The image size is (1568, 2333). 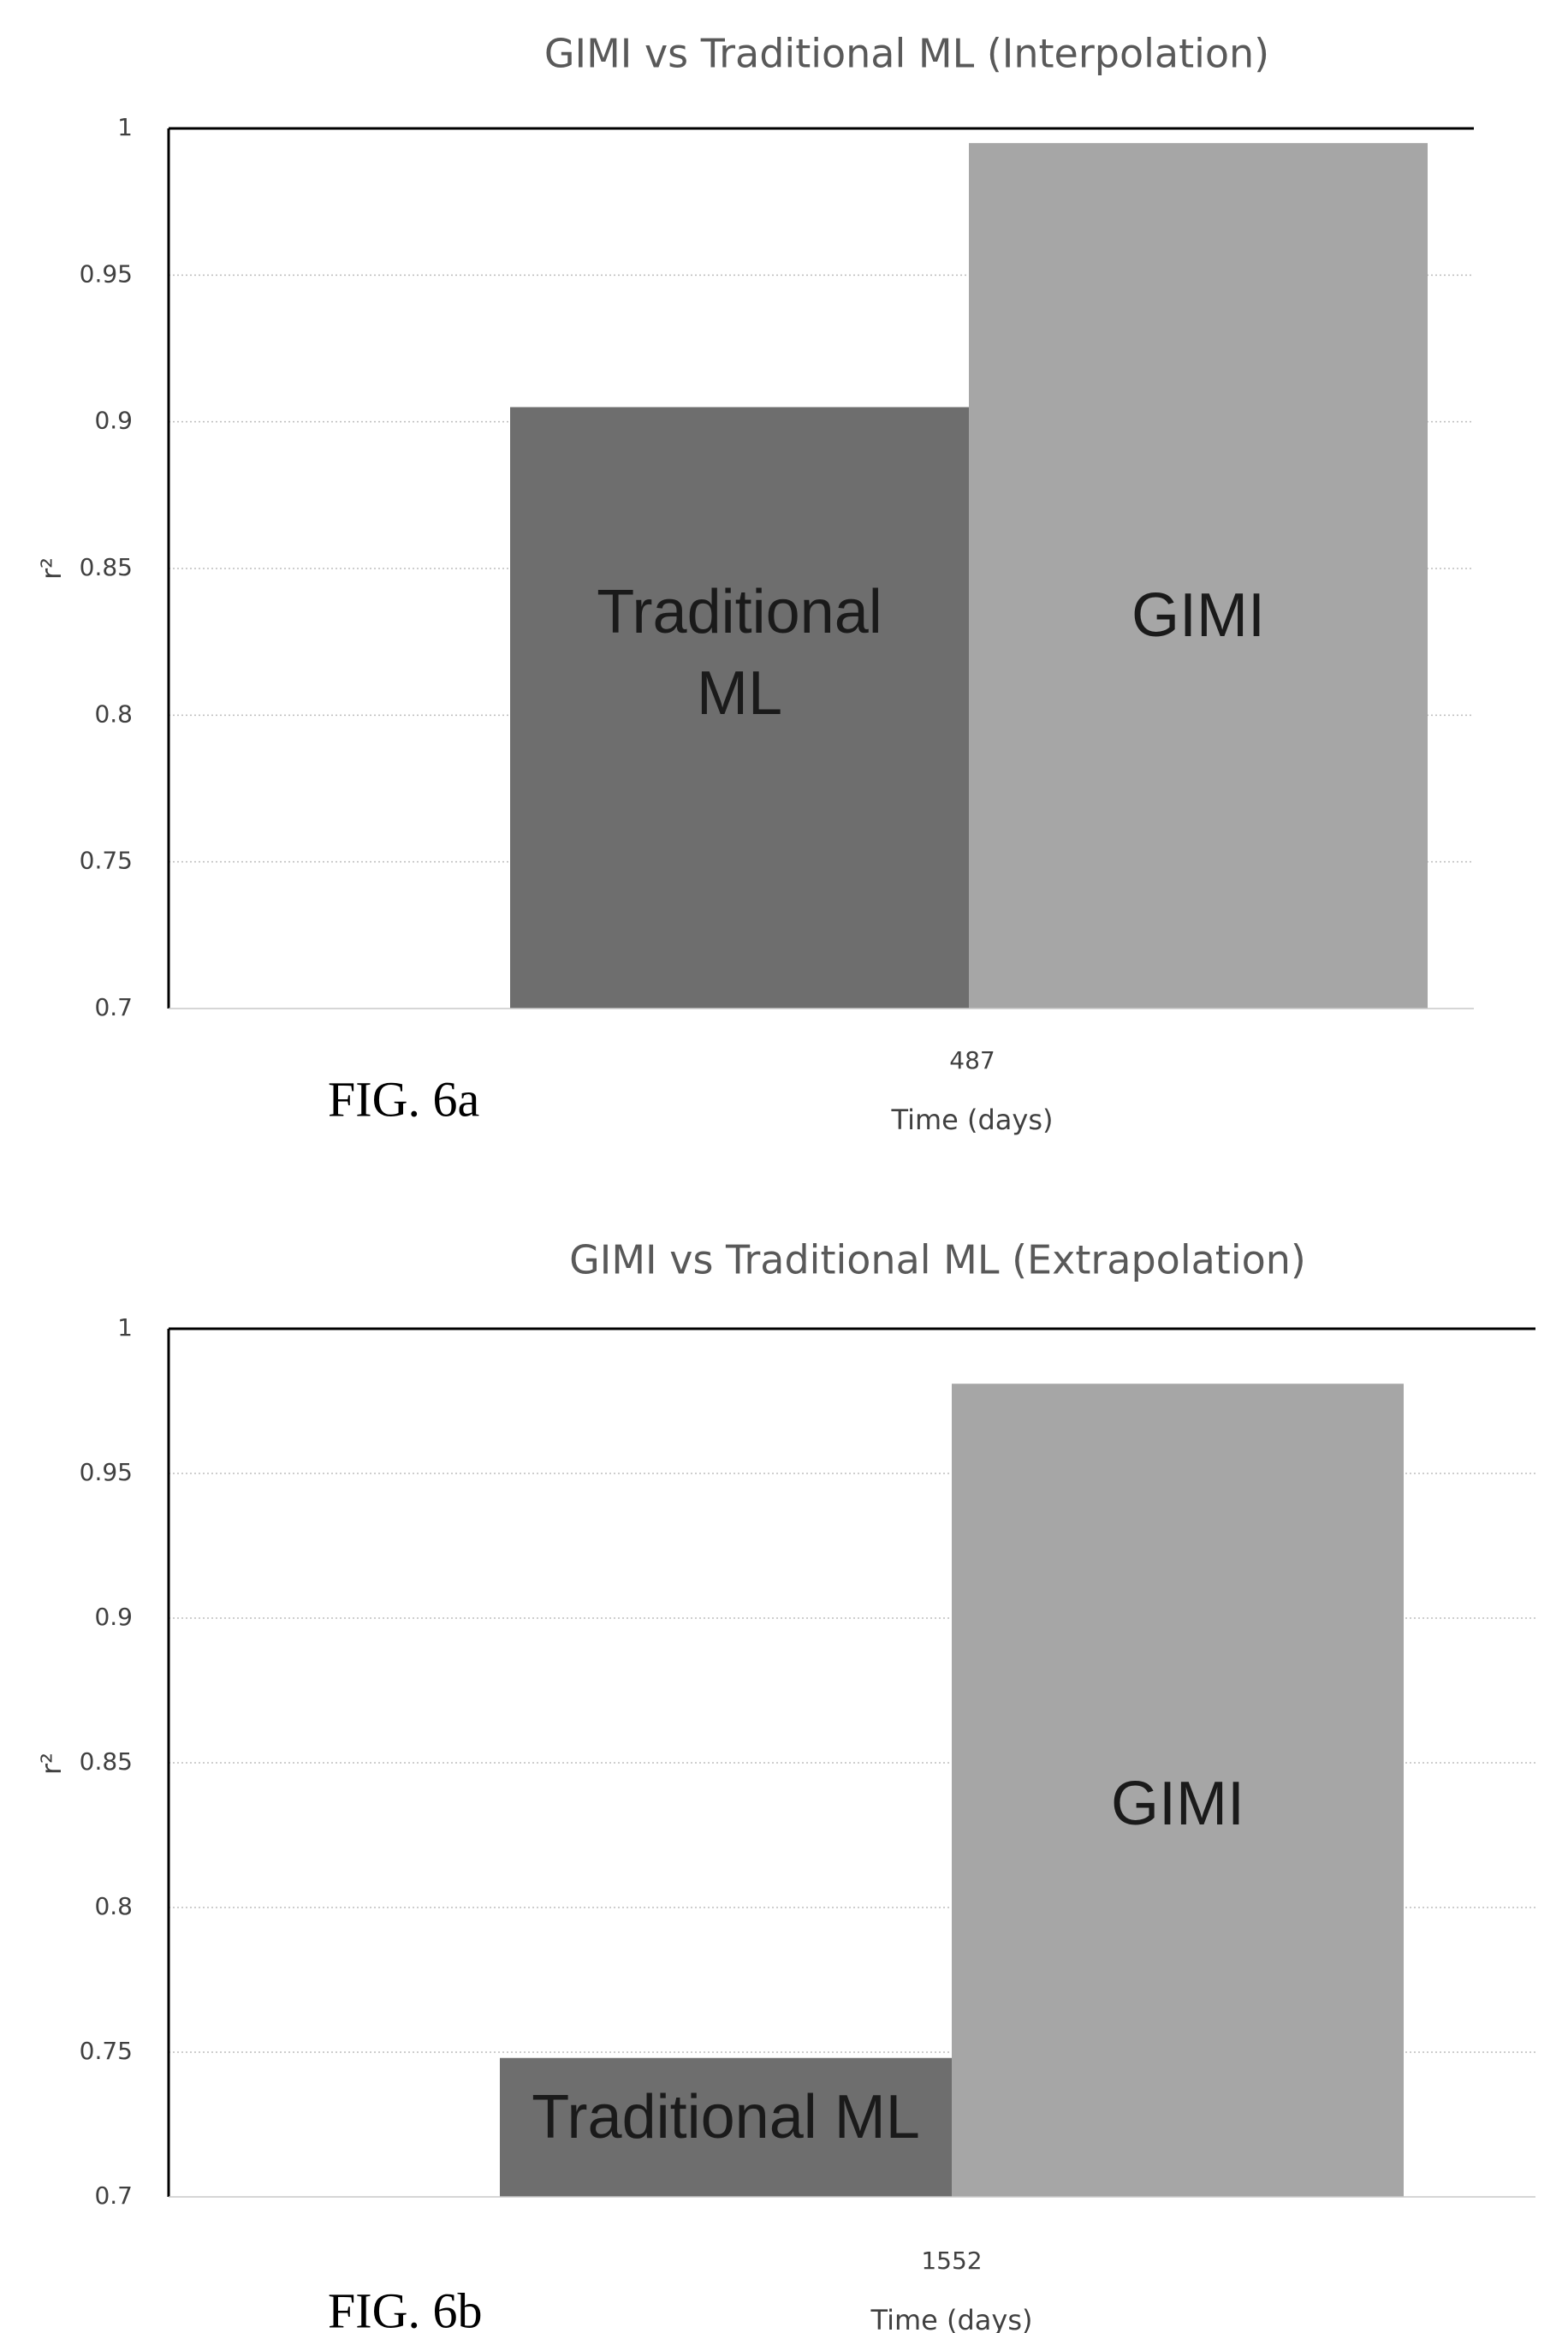 I want to click on chart-title: GIMI vs Traditional ML (Interpolation), so click(x=906, y=54).